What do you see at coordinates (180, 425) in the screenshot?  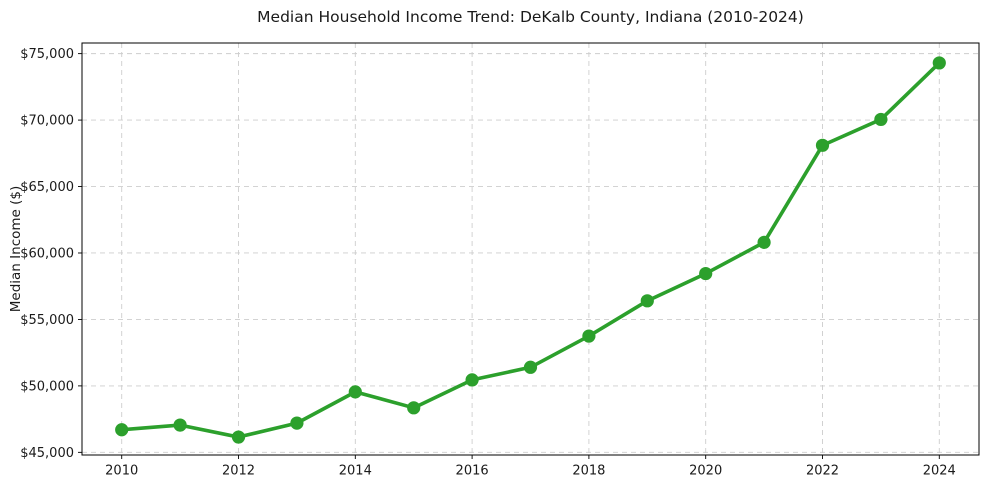 I see `data-point-2011` at bounding box center [180, 425].